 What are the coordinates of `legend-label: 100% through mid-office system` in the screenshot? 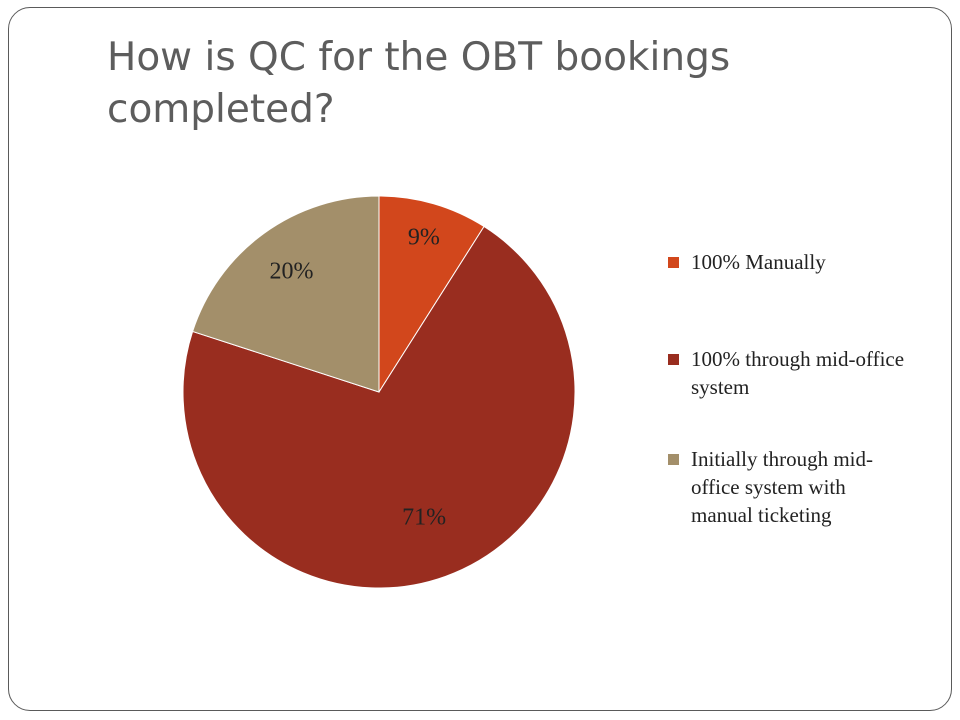 It's located at (798, 373).